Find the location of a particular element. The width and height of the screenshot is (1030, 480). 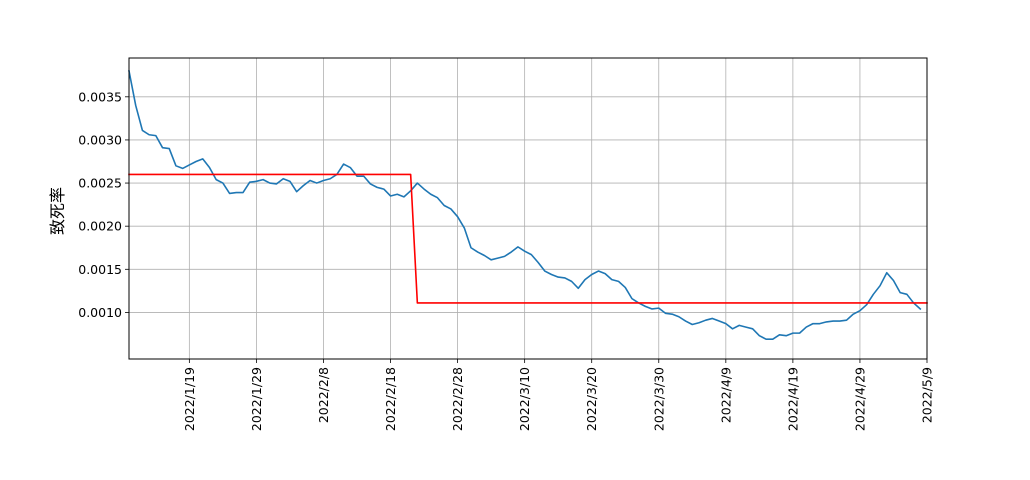

x-tick-label: 2022/3/10 is located at coordinates (524, 399).